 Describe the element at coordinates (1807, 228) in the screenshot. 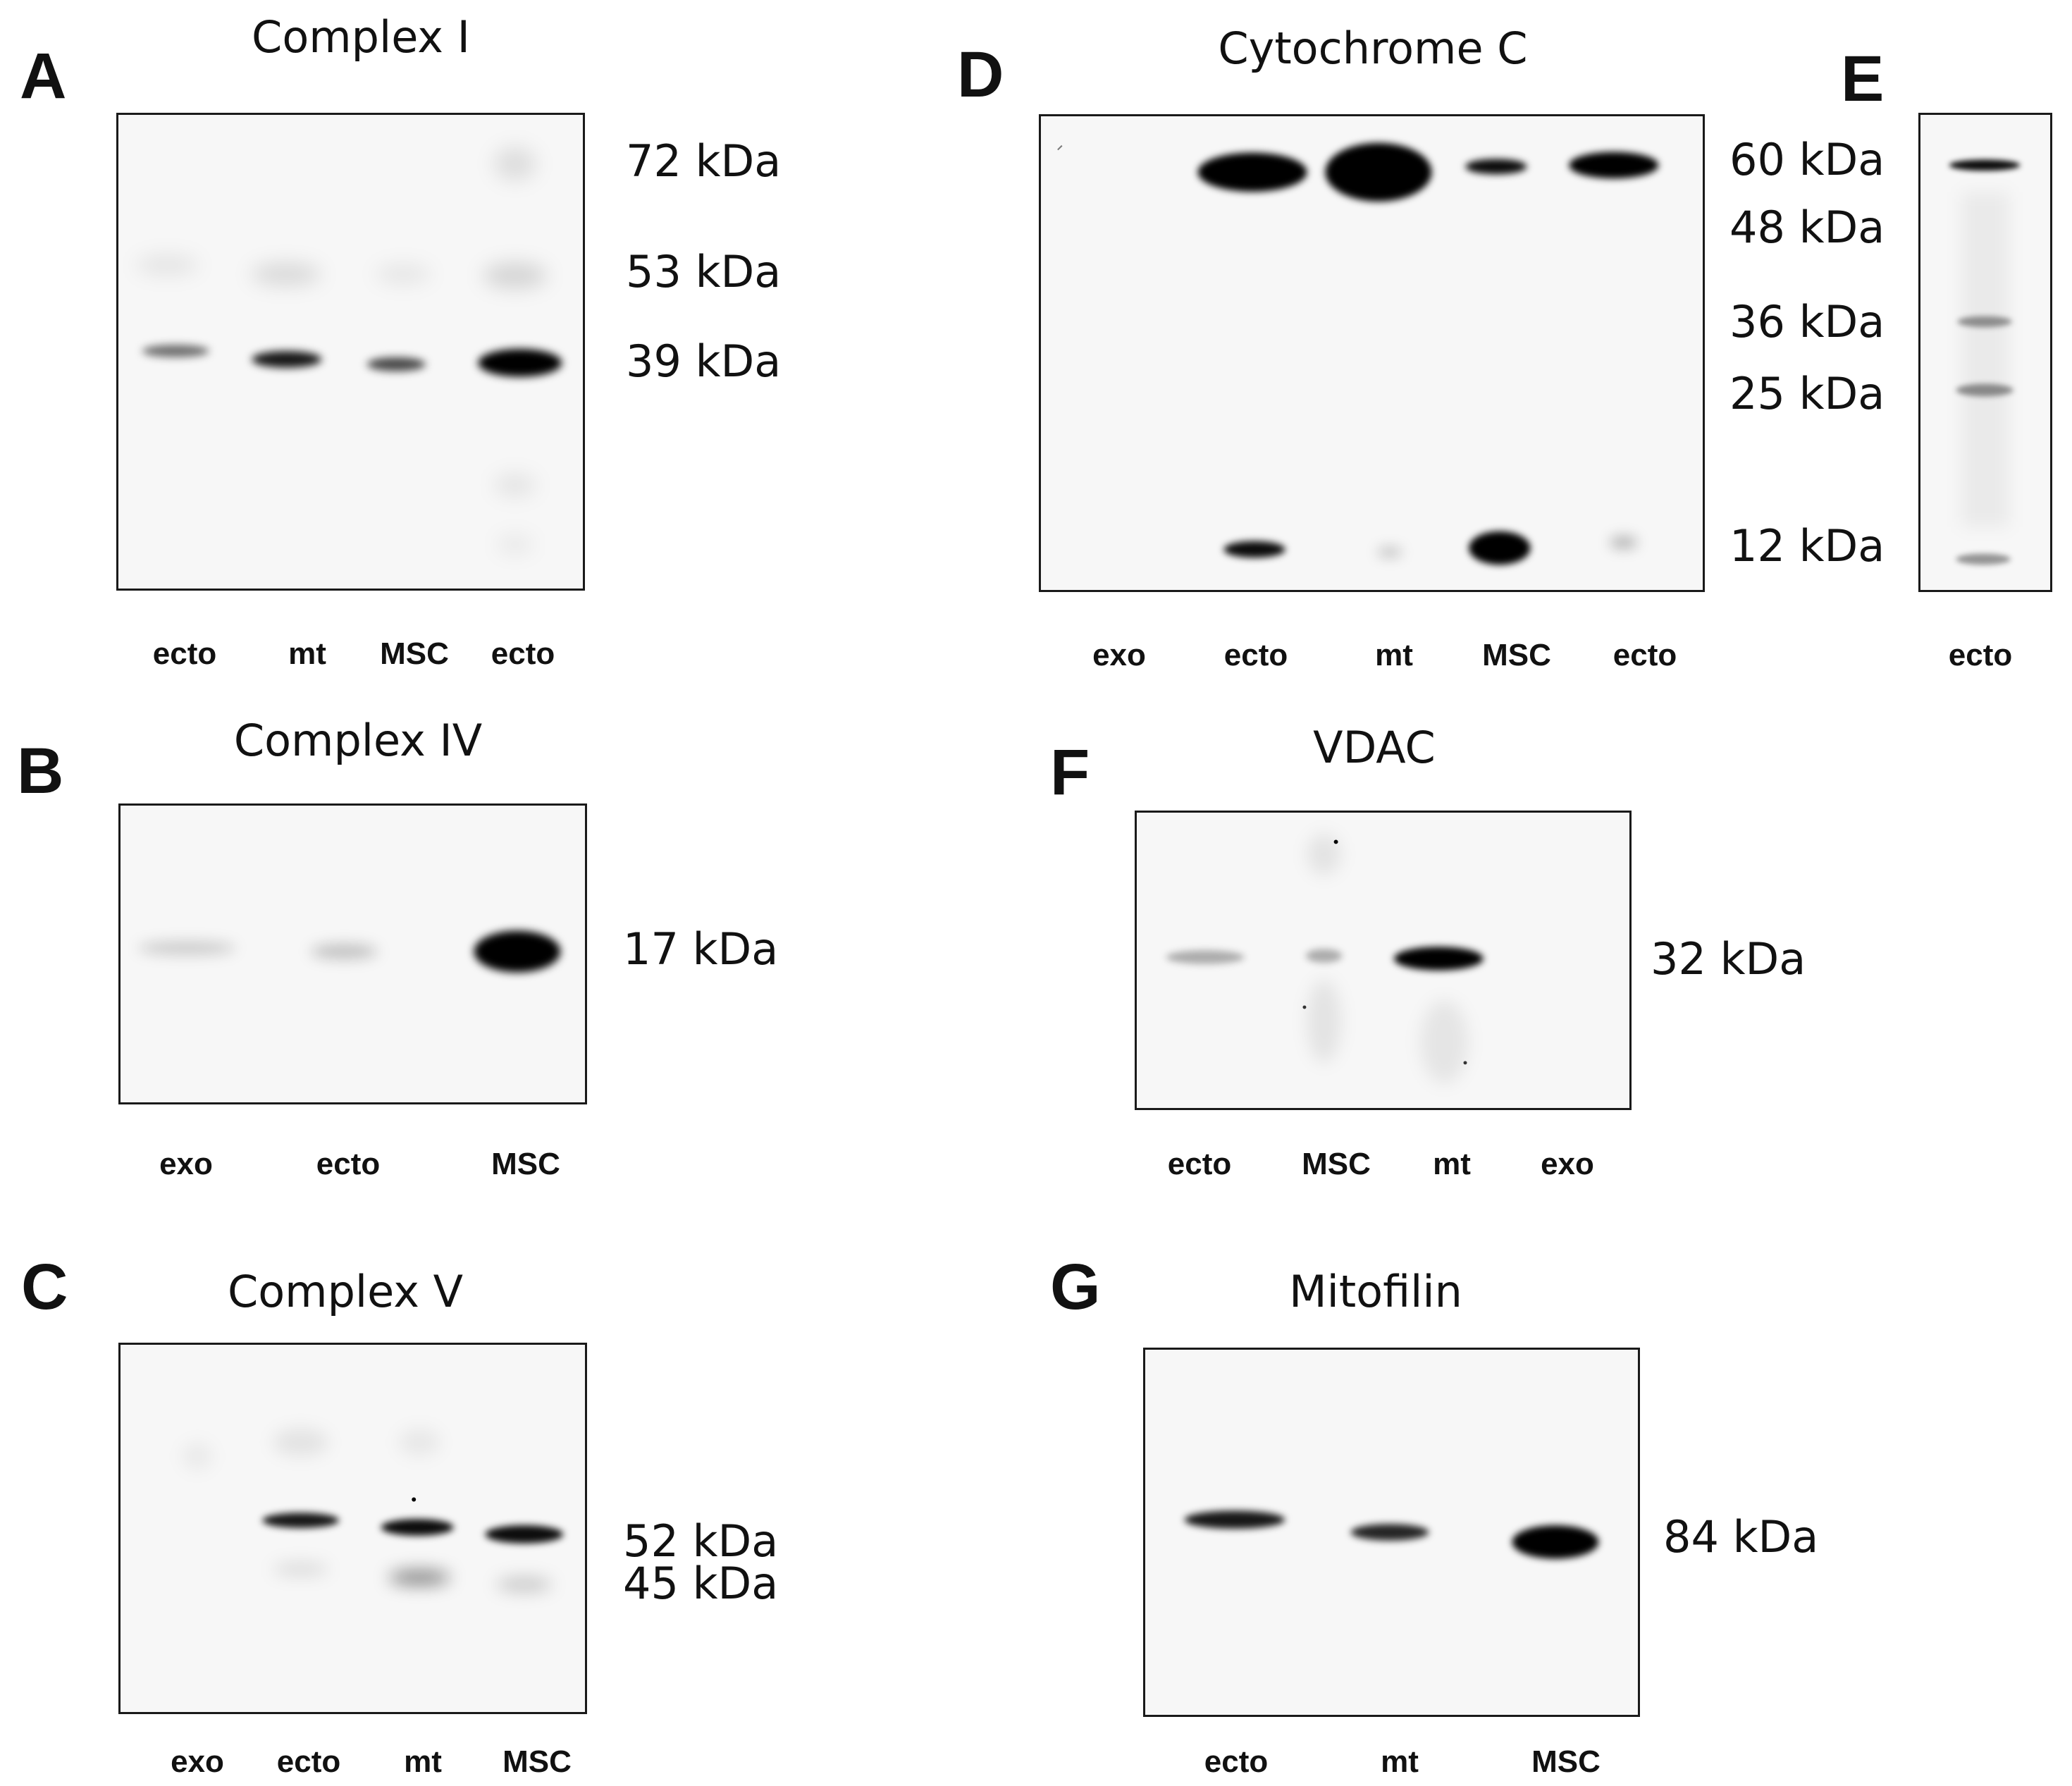

I see `marker-48kda: 48 kDa` at that location.